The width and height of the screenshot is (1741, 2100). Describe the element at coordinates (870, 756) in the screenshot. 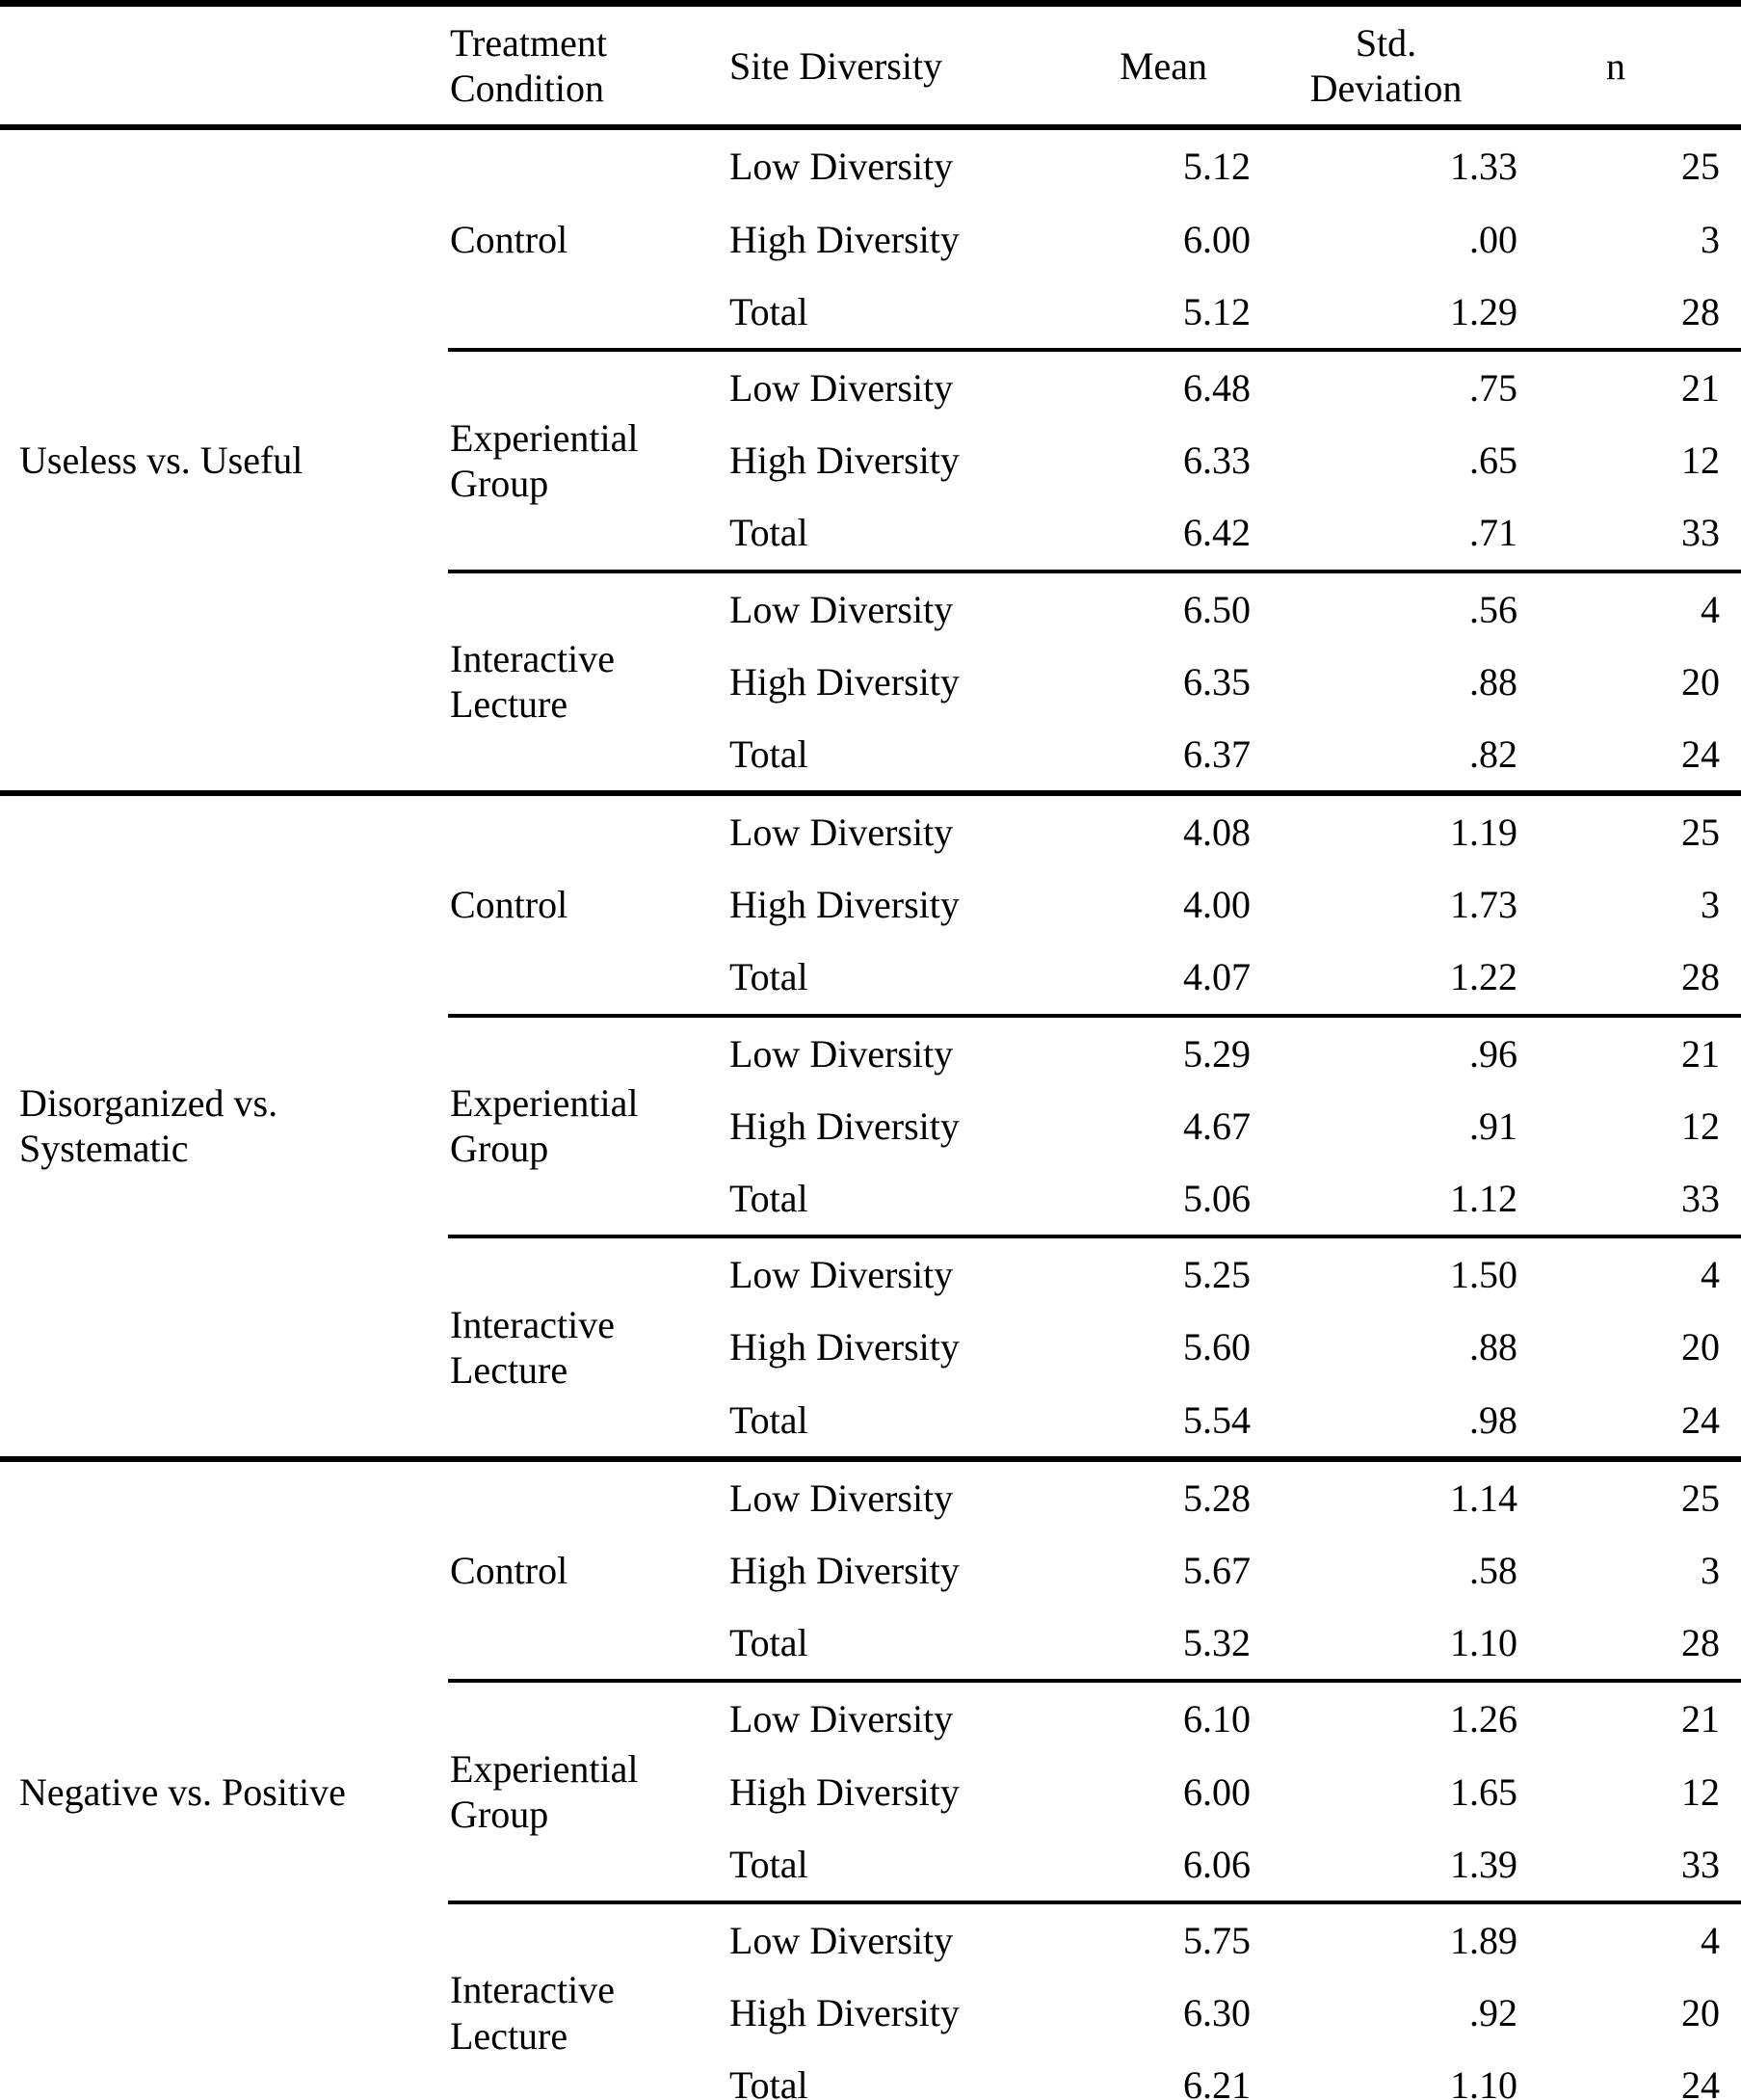

I see `table-row: Total 6.37 .82 24` at that location.